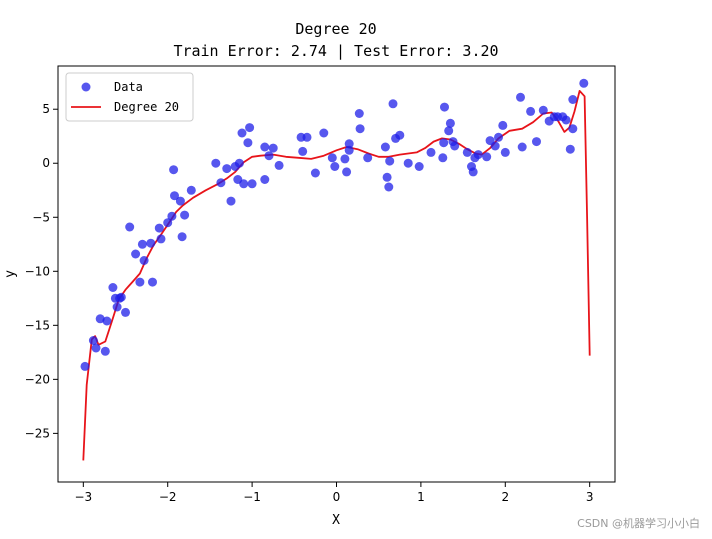 Image resolution: width=712 pixels, height=539 pixels. What do you see at coordinates (37, 271) in the screenshot?
I see `y-tick-label: −10` at bounding box center [37, 271].